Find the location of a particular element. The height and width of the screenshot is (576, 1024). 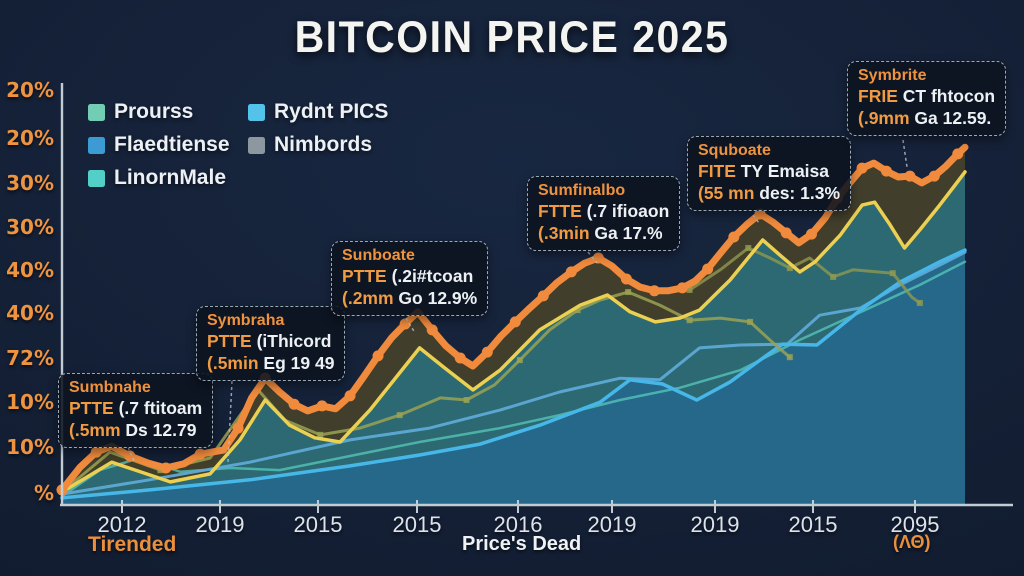

legend-item: Rydnt PICS is located at coordinates (318, 112).